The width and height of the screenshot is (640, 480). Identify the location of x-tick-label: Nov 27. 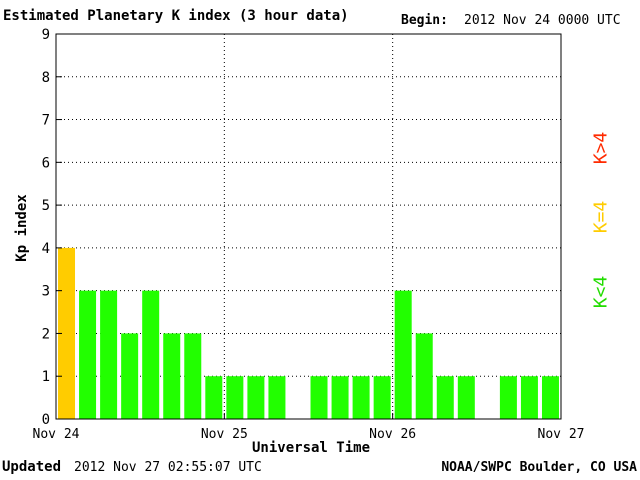
(561, 434).